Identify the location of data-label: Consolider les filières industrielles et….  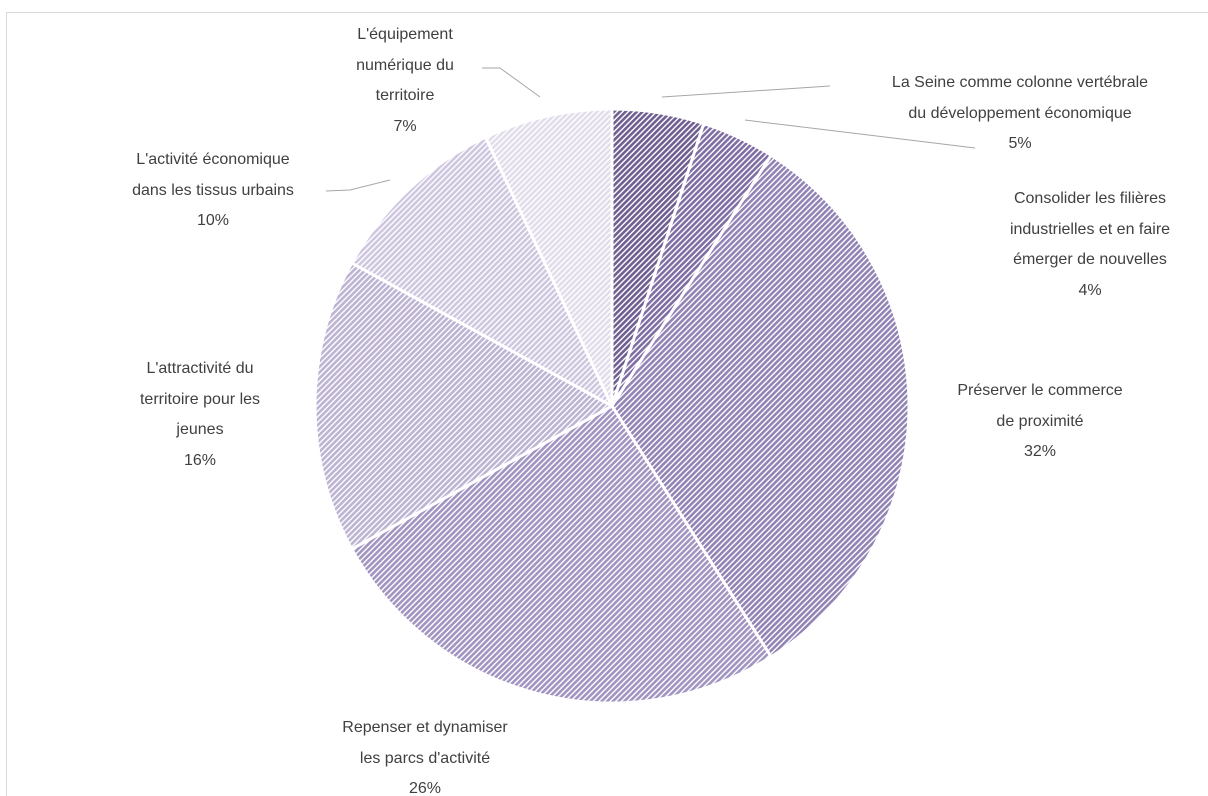
(1090, 245).